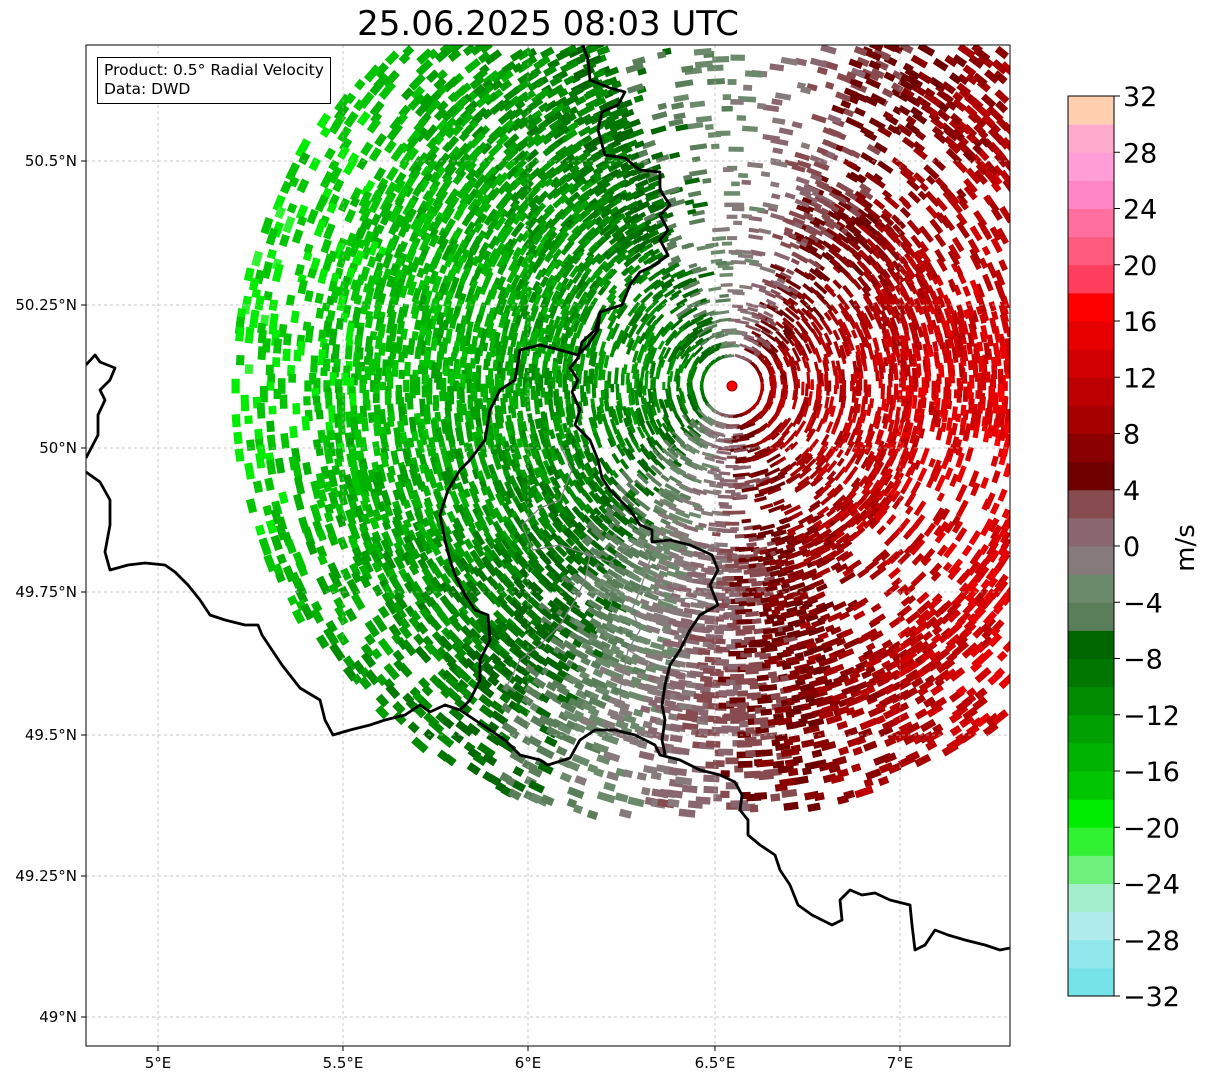 This screenshot has width=1225, height=1081. I want to click on lat-tick-label: 50.25°N, so click(46, 305).